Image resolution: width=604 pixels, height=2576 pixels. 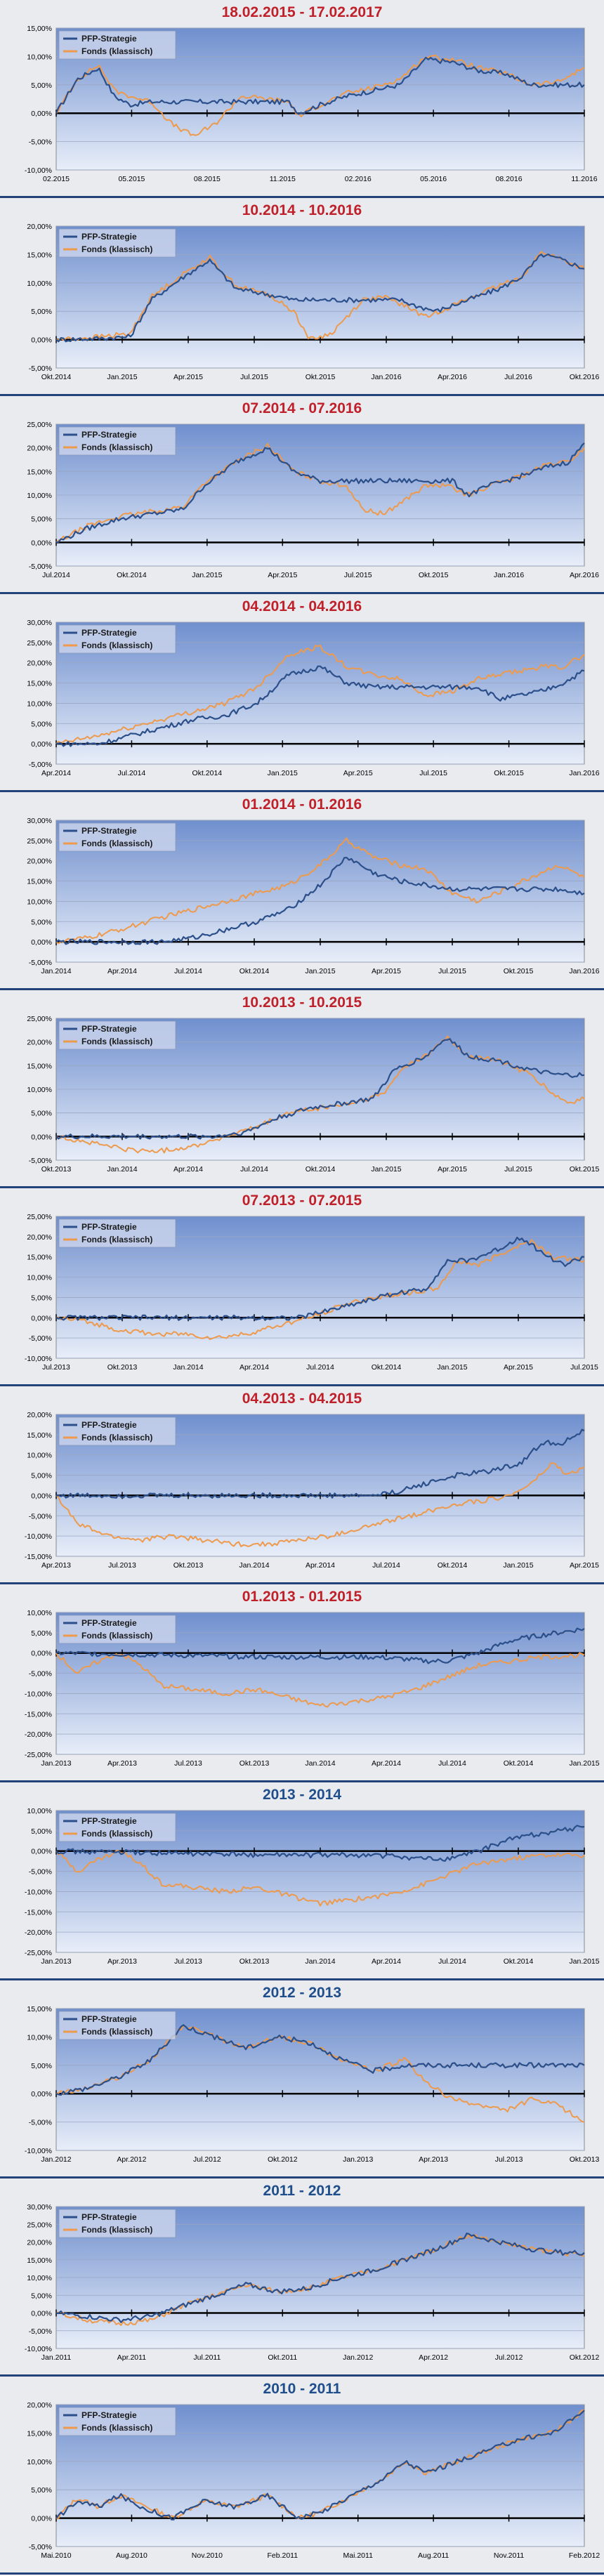 I want to click on y-tick-label: 30,00%, so click(x=39, y=821).